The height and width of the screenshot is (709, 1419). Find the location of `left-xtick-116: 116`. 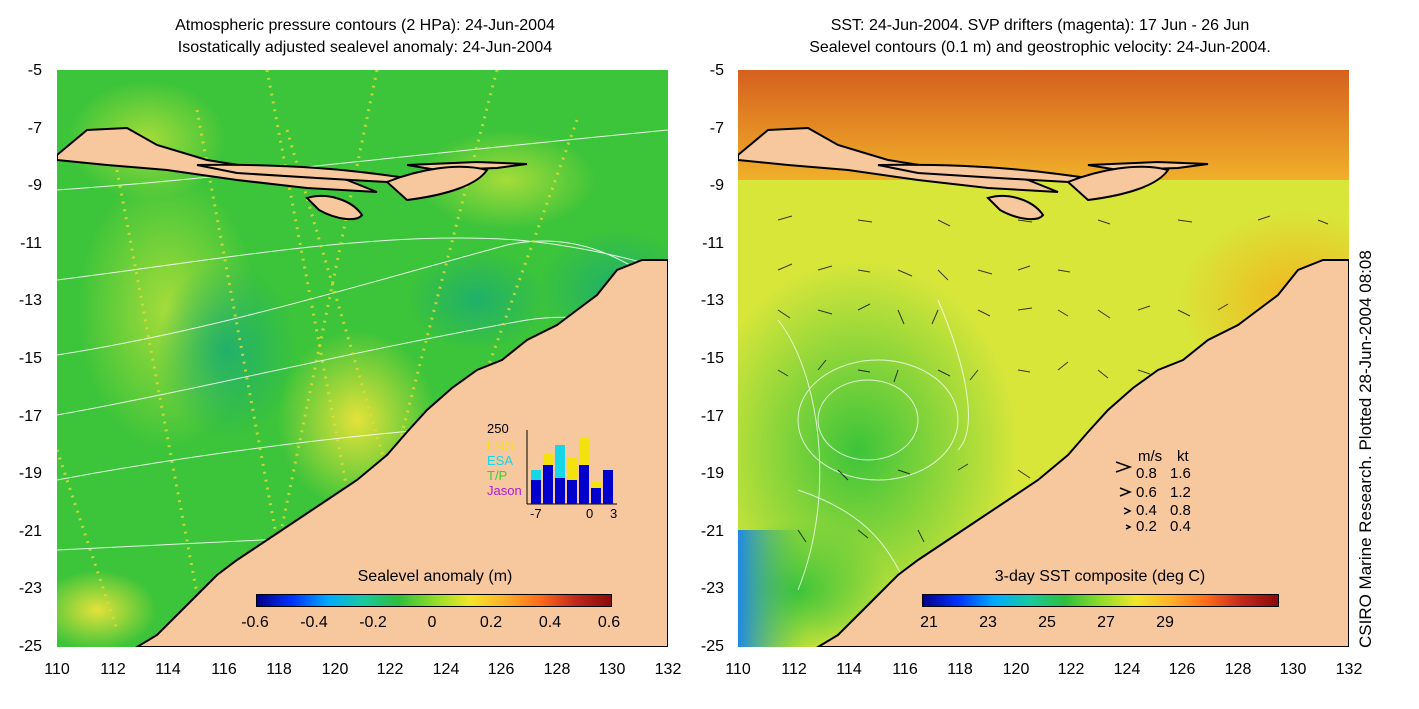

left-xtick-116: 116 is located at coordinates (224, 669).